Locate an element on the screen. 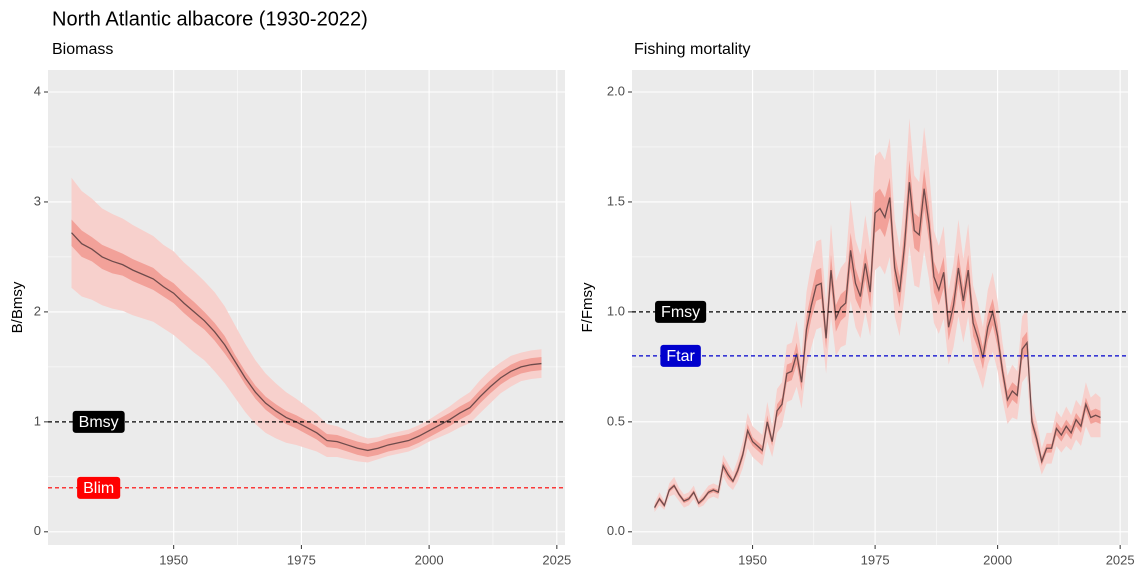  y-tick-label: 0 is located at coordinates (37, 530).